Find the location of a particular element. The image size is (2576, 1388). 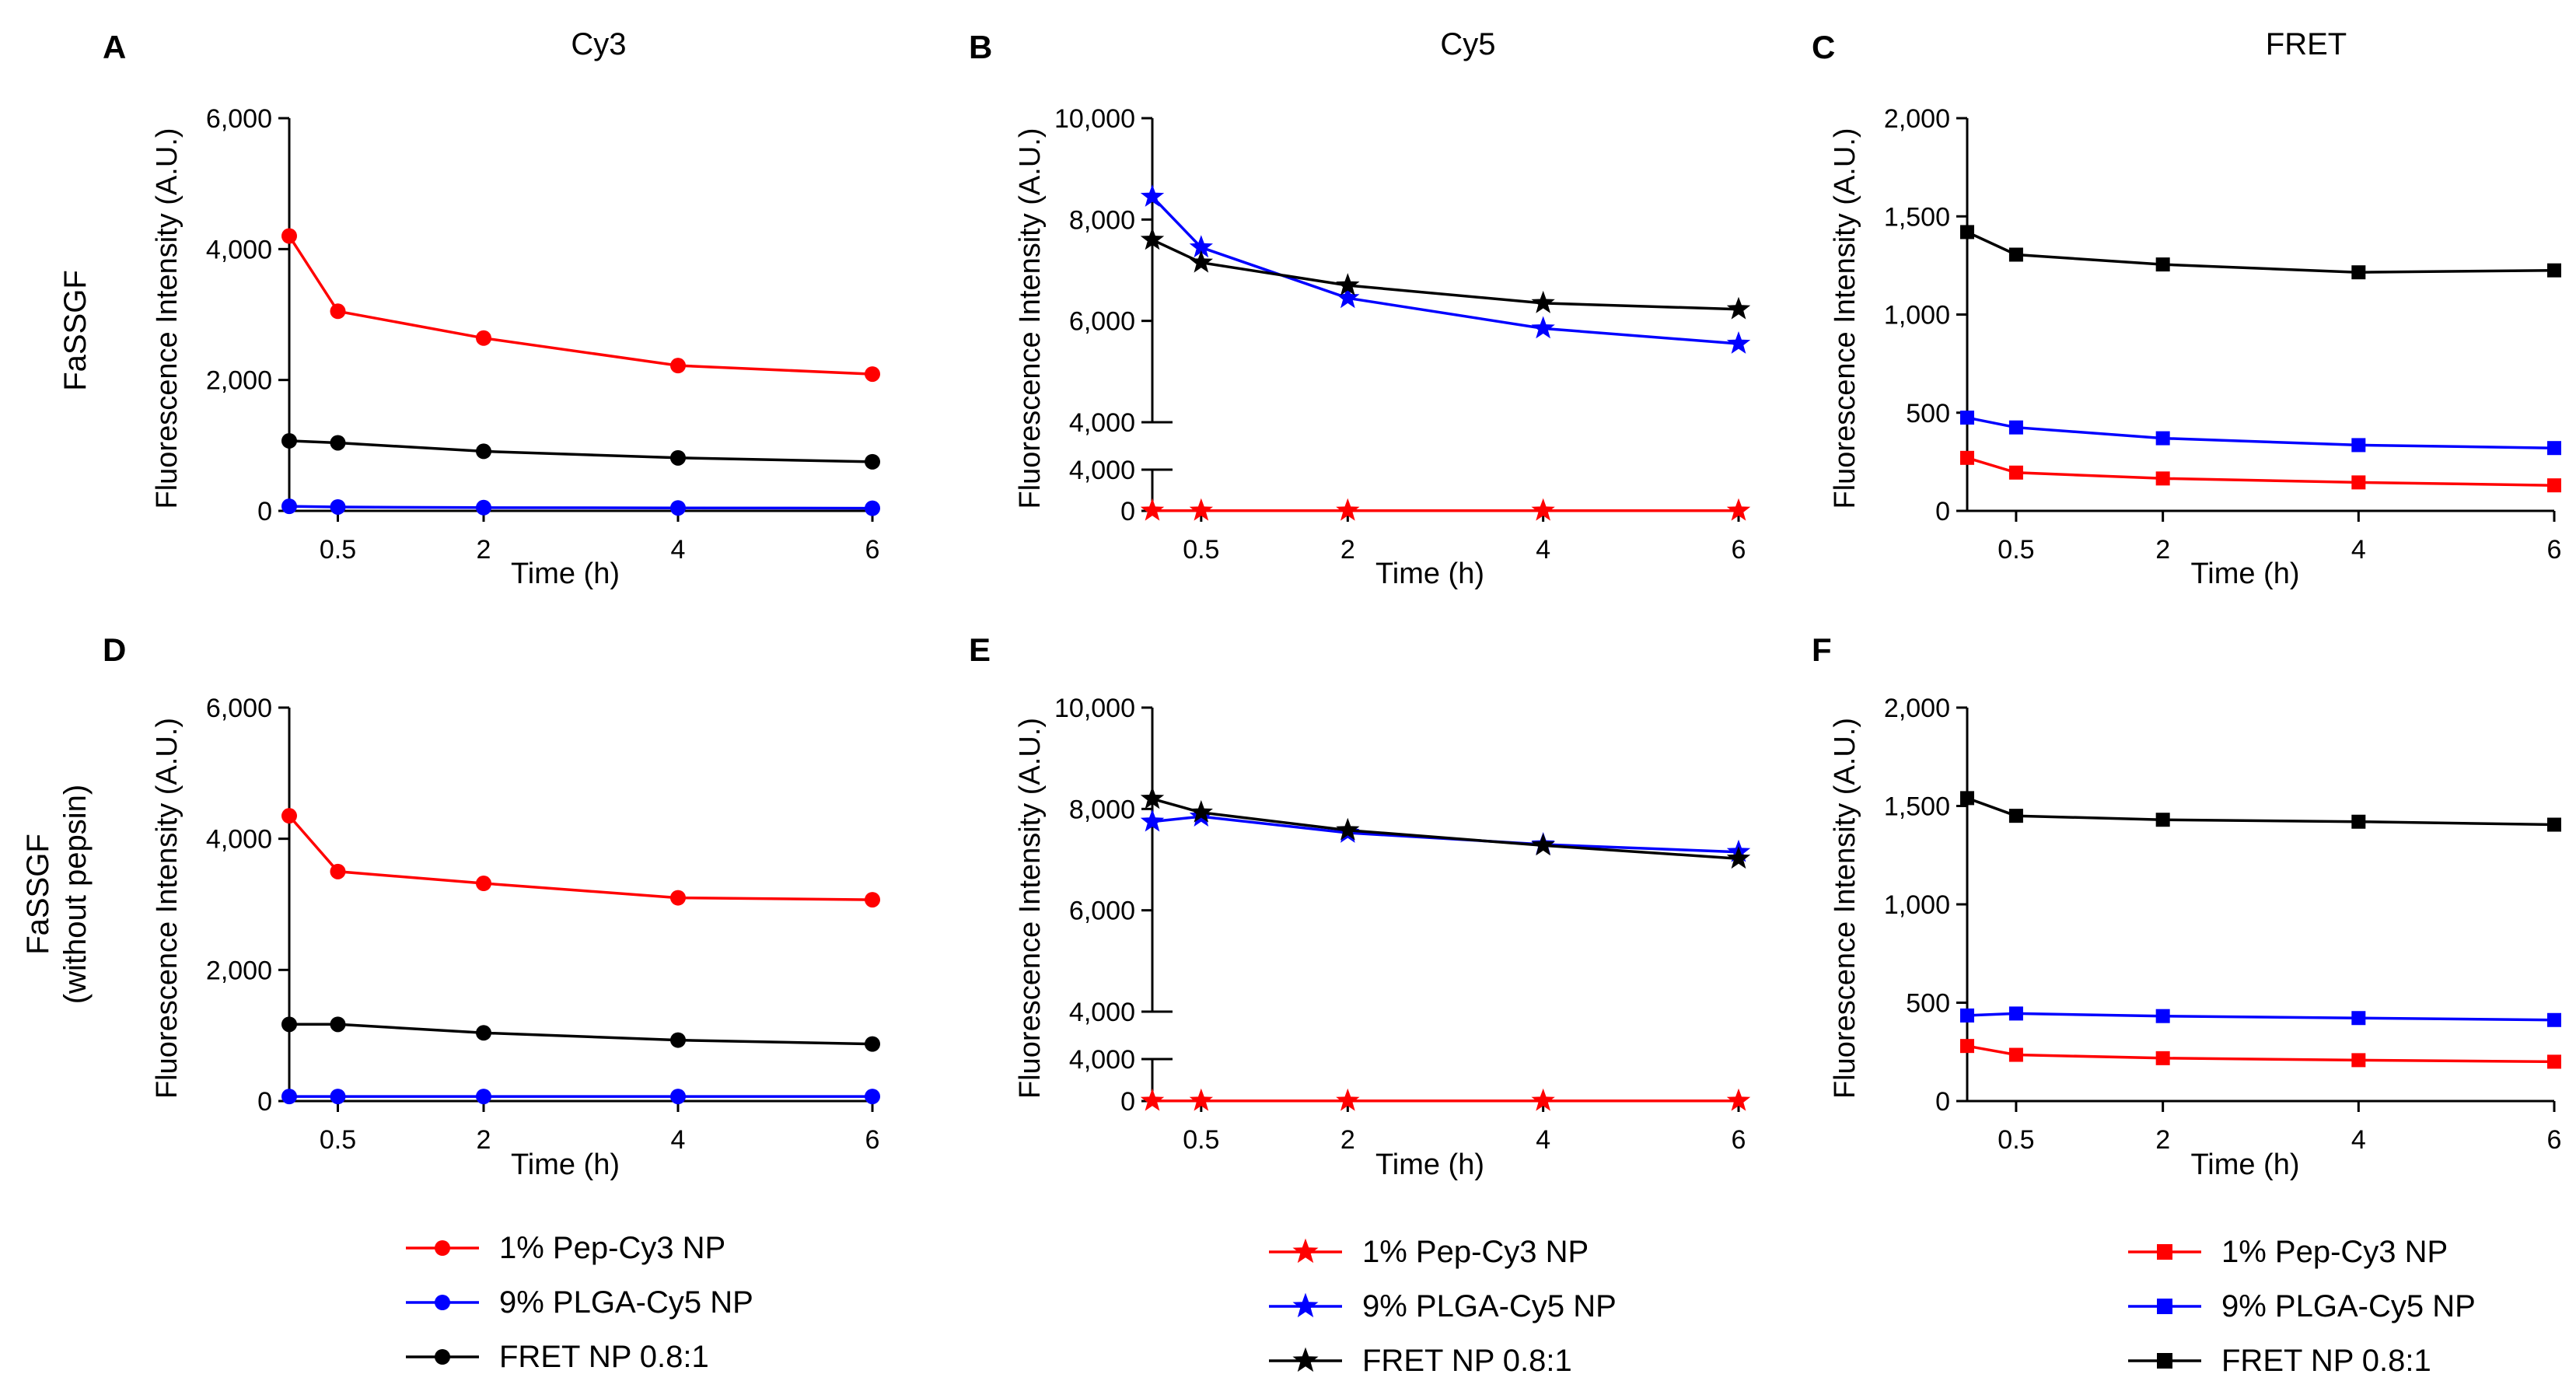

legend-label: 9% PLGA-Cy5 NP is located at coordinates (1489, 1306).